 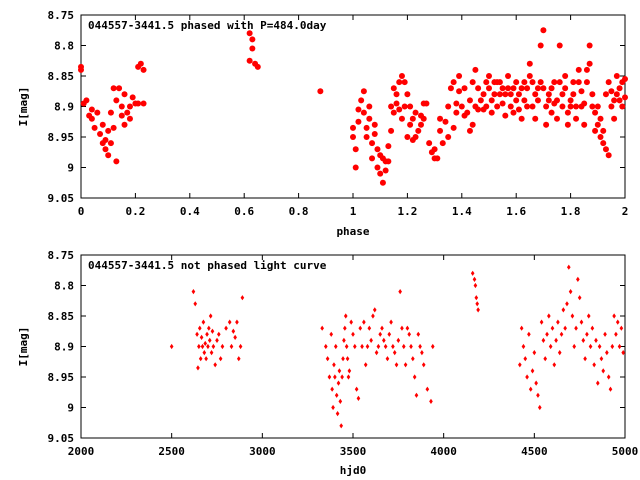 What do you see at coordinates (534, 451) in the screenshot?
I see `x-tick-label: 4500` at bounding box center [534, 451].